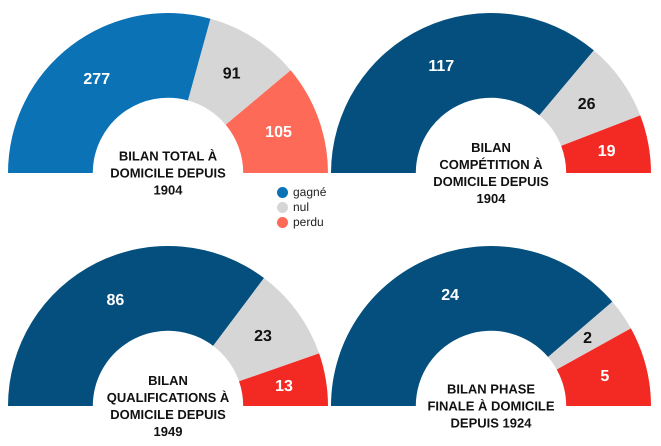 This screenshot has height=446, width=661. Describe the element at coordinates (587, 105) in the screenshot. I see `data-label: 26` at that location.